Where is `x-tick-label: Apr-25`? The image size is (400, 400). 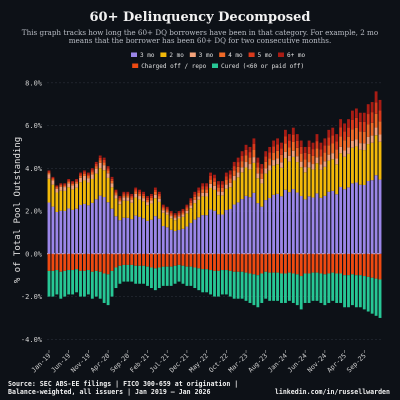
x-tick-label: Apr-25 is located at coordinates (336, 363).